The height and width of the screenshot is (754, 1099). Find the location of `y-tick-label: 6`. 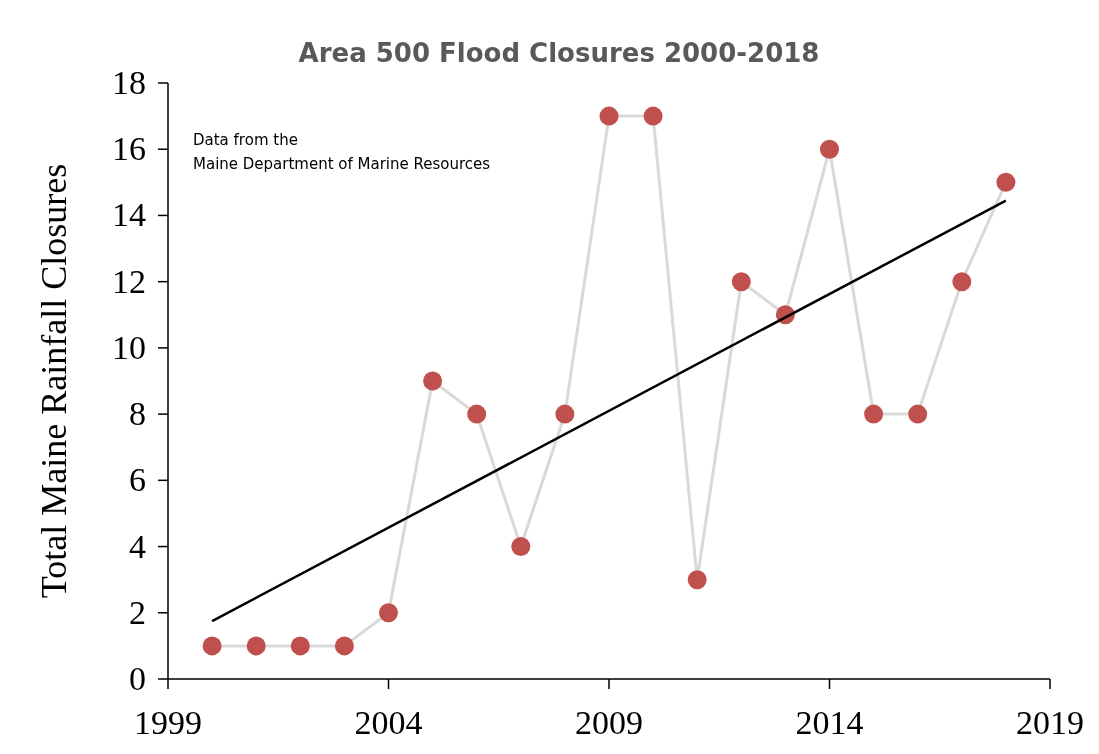

y-tick-label: 6 is located at coordinates (137, 480).